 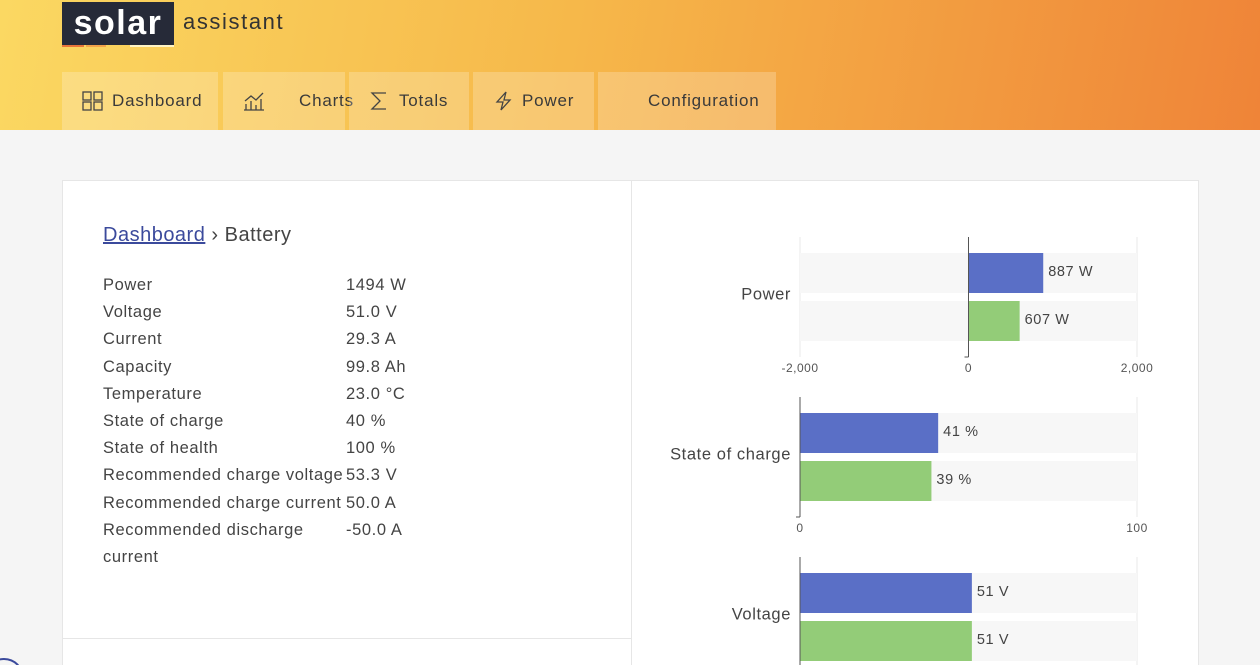 What do you see at coordinates (371, 448) in the screenshot?
I see `info-value: 100 %` at bounding box center [371, 448].